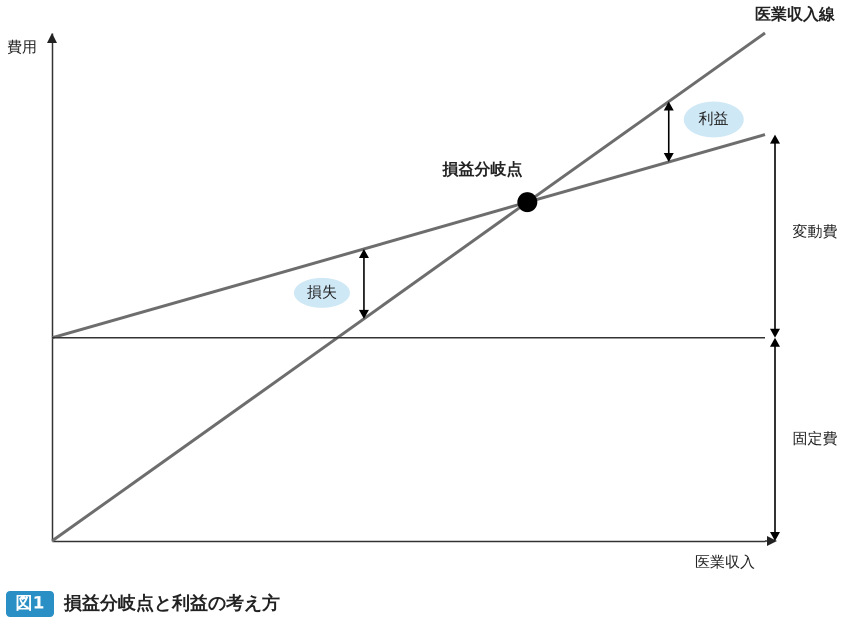 The height and width of the screenshot is (625, 850). What do you see at coordinates (815, 438) in the screenshot?
I see `text: 固定費` at bounding box center [815, 438].